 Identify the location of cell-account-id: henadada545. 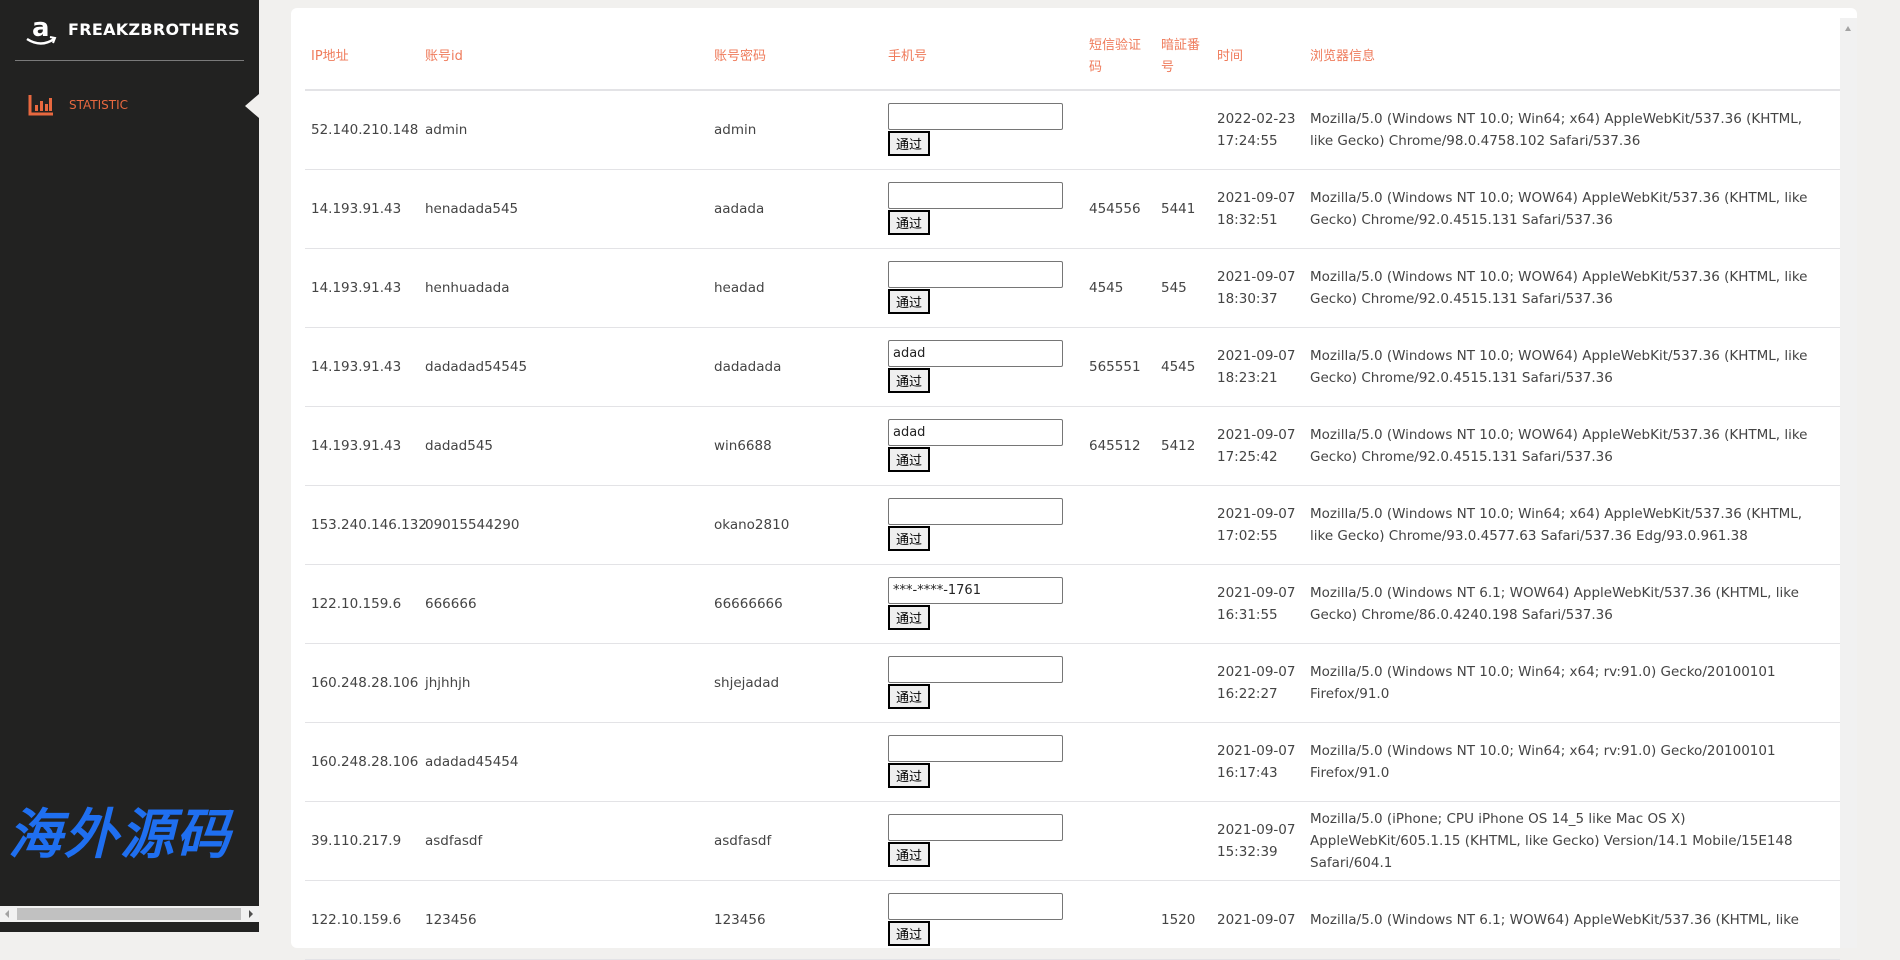
(563, 209).